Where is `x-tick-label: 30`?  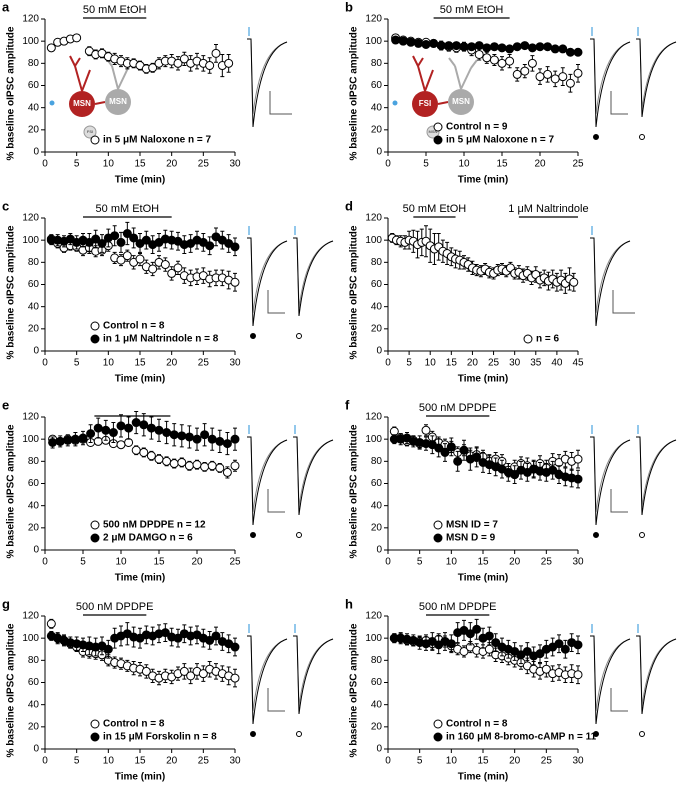 x-tick-label: 30 is located at coordinates (235, 164).